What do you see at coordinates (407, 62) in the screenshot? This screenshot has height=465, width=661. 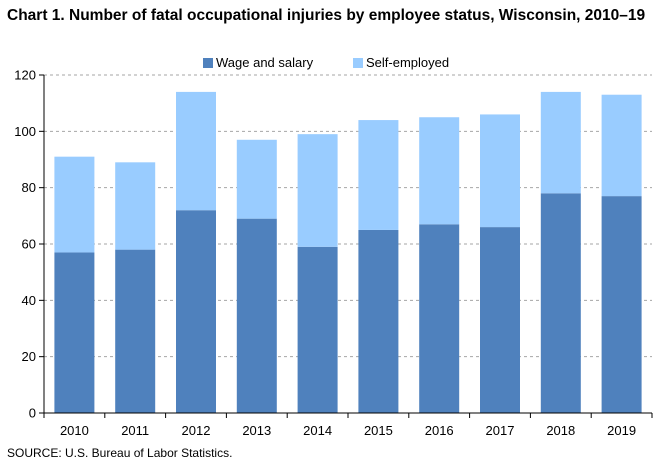 I see `legend-label-self-employed: Self-employed` at bounding box center [407, 62].